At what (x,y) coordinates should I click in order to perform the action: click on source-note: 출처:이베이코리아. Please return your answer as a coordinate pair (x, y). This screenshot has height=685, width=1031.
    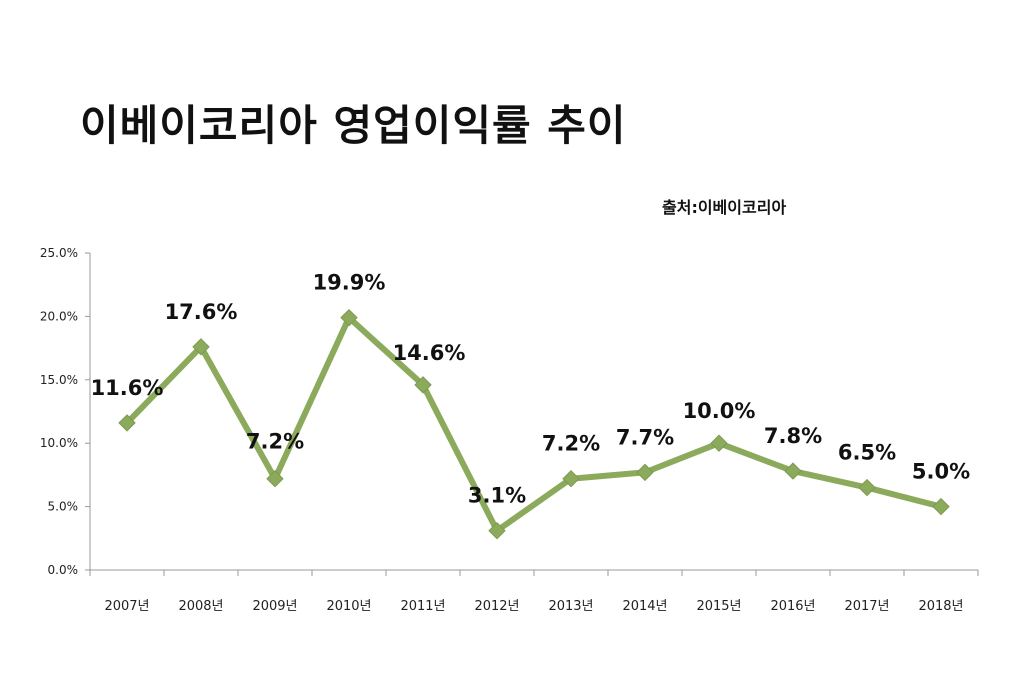
    Looking at the image, I should click on (724, 207).